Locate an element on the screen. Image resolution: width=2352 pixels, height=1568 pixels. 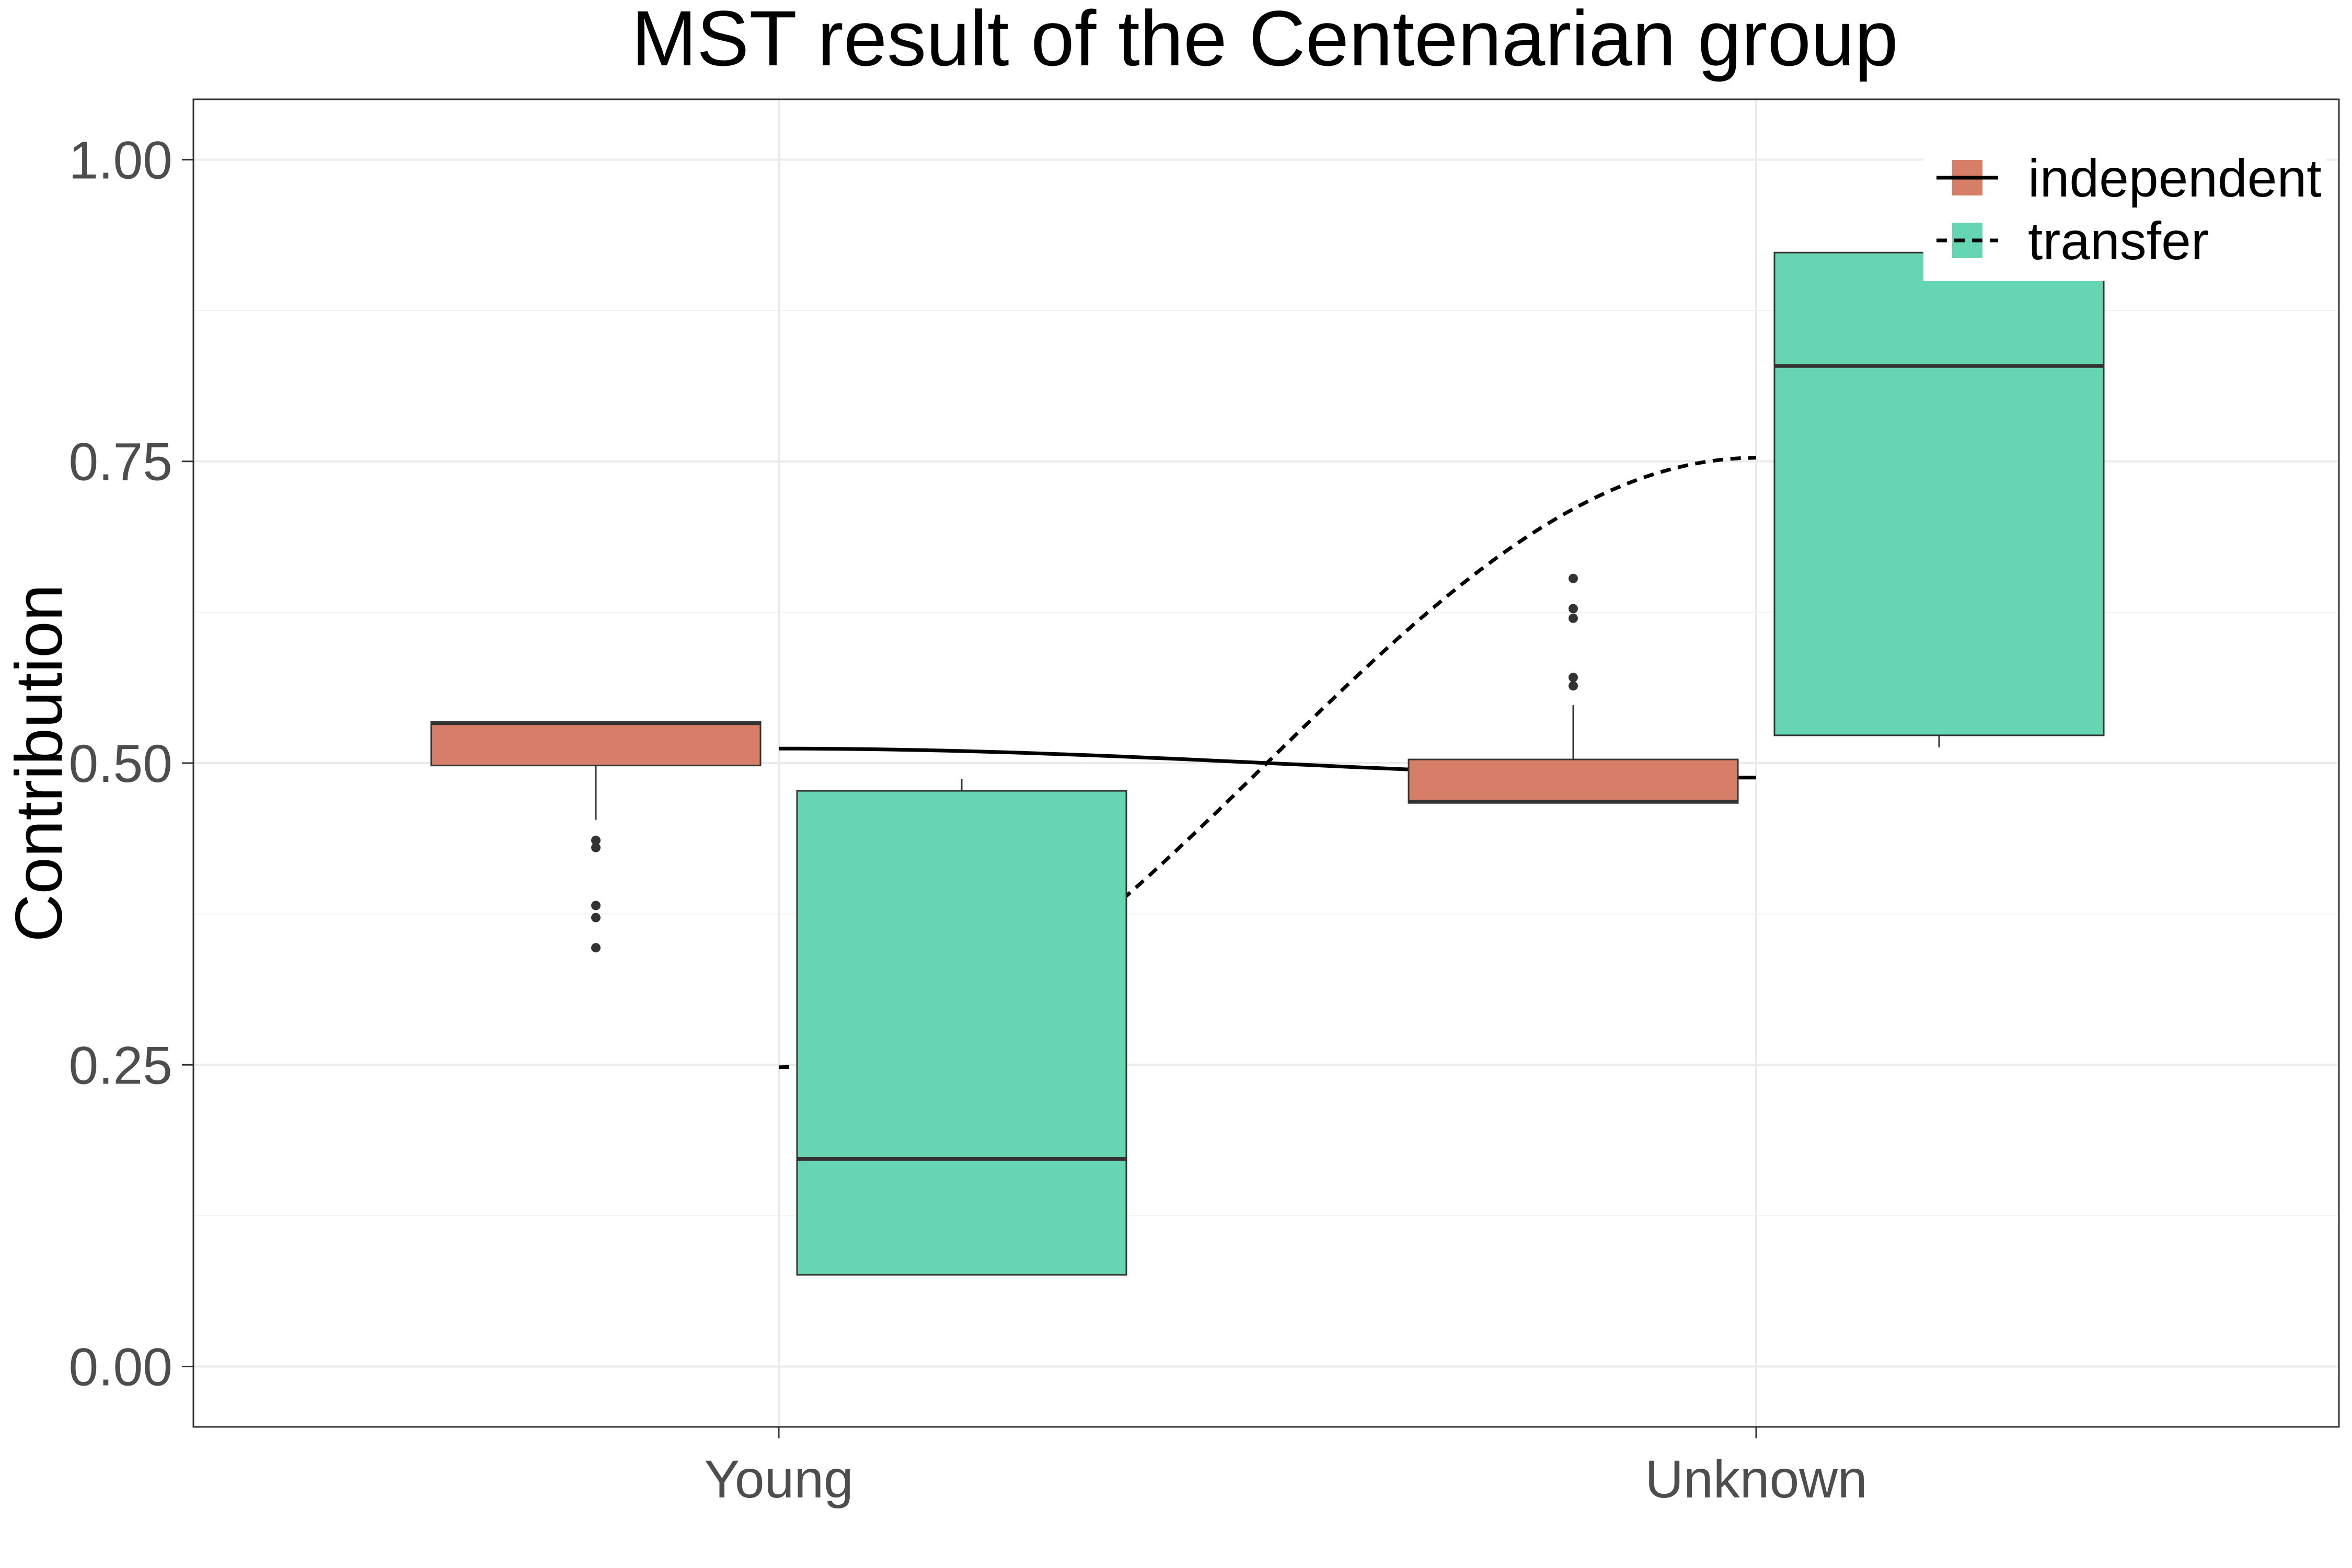
y-tick-label: 0.50 is located at coordinates (120, 763).